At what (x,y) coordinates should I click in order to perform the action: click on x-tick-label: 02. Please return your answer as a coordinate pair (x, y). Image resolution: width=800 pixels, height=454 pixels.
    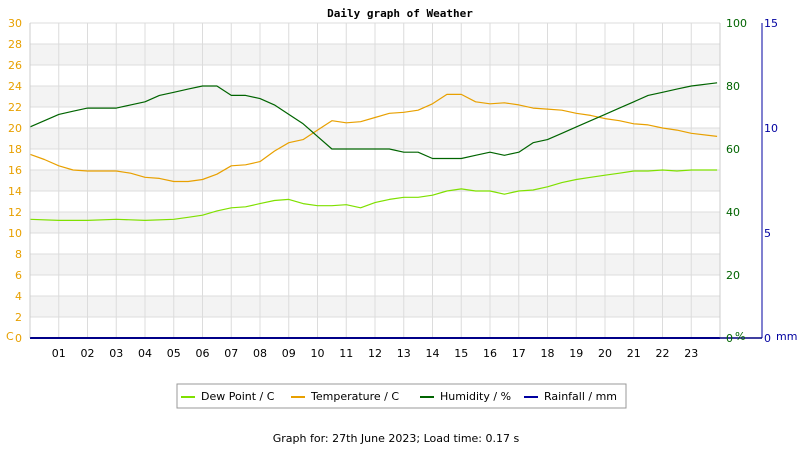
    Looking at the image, I should click on (88, 353).